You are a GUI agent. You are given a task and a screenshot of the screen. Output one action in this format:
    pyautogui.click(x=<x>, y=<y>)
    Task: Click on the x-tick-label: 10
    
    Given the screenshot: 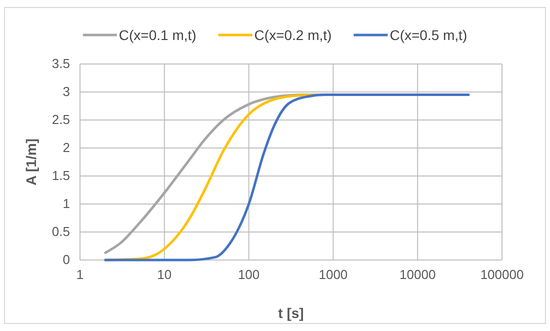 What is the action you would take?
    pyautogui.click(x=164, y=274)
    